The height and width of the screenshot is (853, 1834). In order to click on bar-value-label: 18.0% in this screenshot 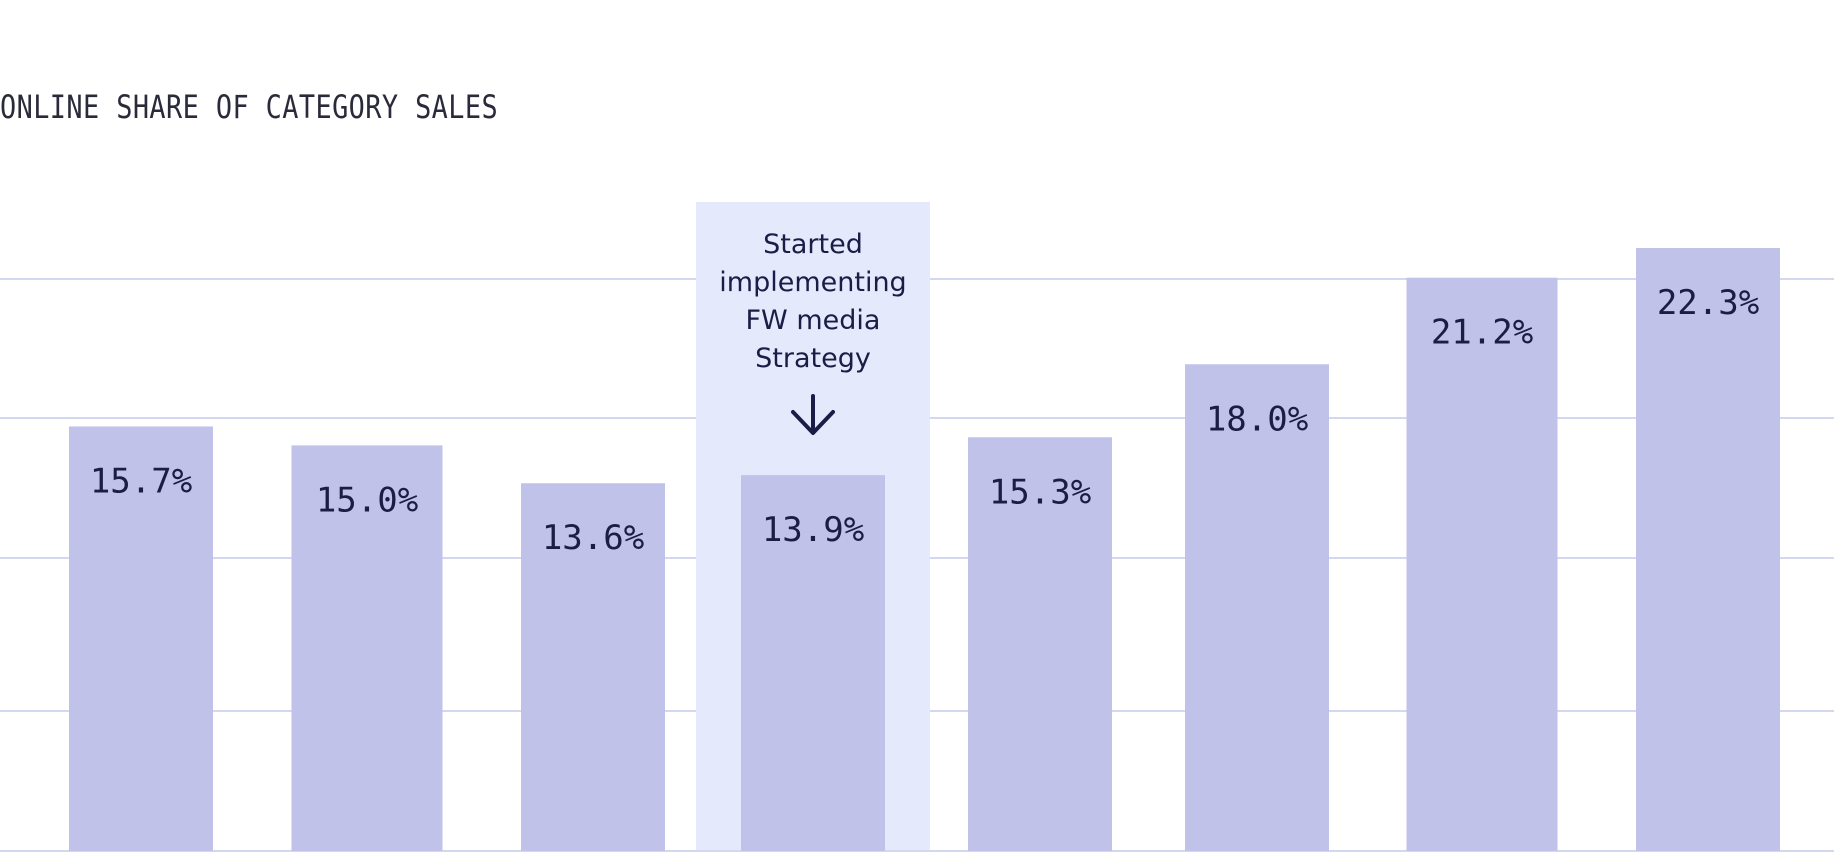, I will do `click(1257, 419)`.